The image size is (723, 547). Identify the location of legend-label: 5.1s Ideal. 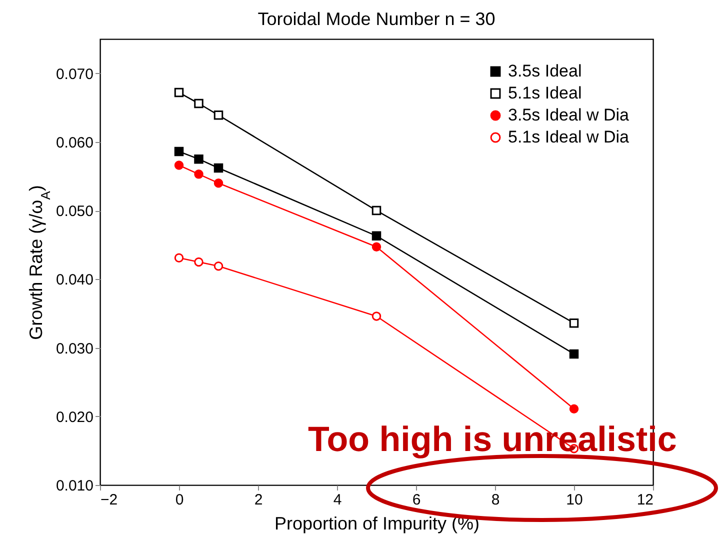
(545, 93).